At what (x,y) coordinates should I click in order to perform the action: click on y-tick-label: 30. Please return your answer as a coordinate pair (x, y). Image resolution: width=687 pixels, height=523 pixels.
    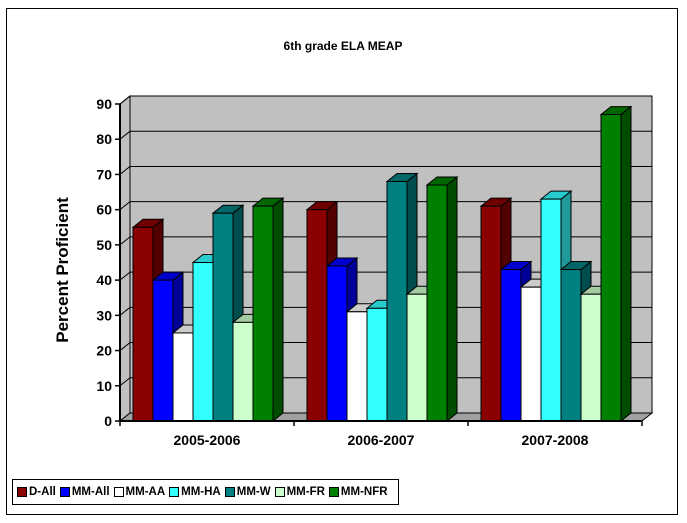
    Looking at the image, I should click on (104, 315).